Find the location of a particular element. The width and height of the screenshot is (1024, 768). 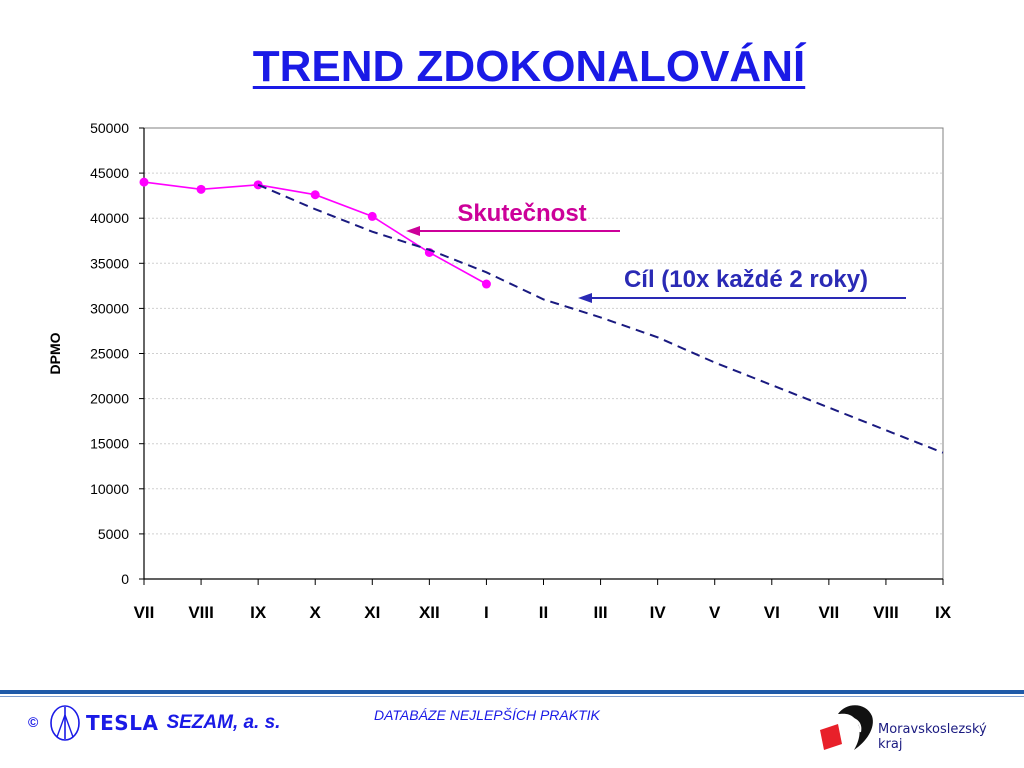

y-tick-label: 20000 is located at coordinates (109, 399).